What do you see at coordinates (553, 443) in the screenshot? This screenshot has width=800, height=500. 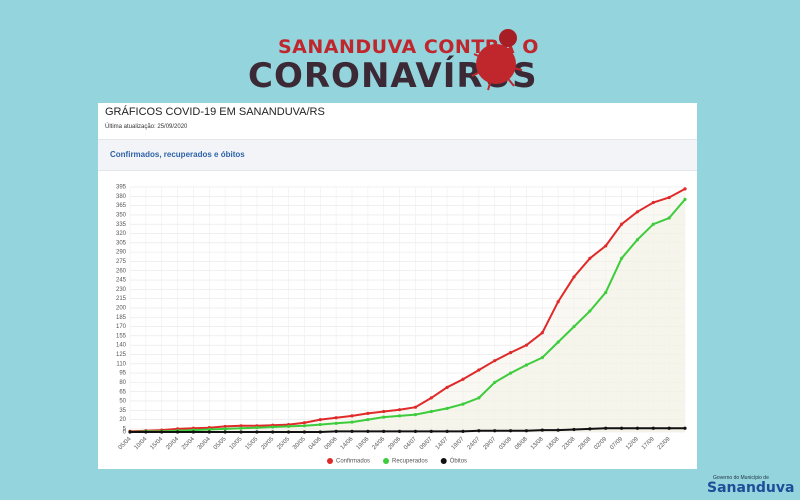 I see `x-tick-label: 18/08` at bounding box center [553, 443].